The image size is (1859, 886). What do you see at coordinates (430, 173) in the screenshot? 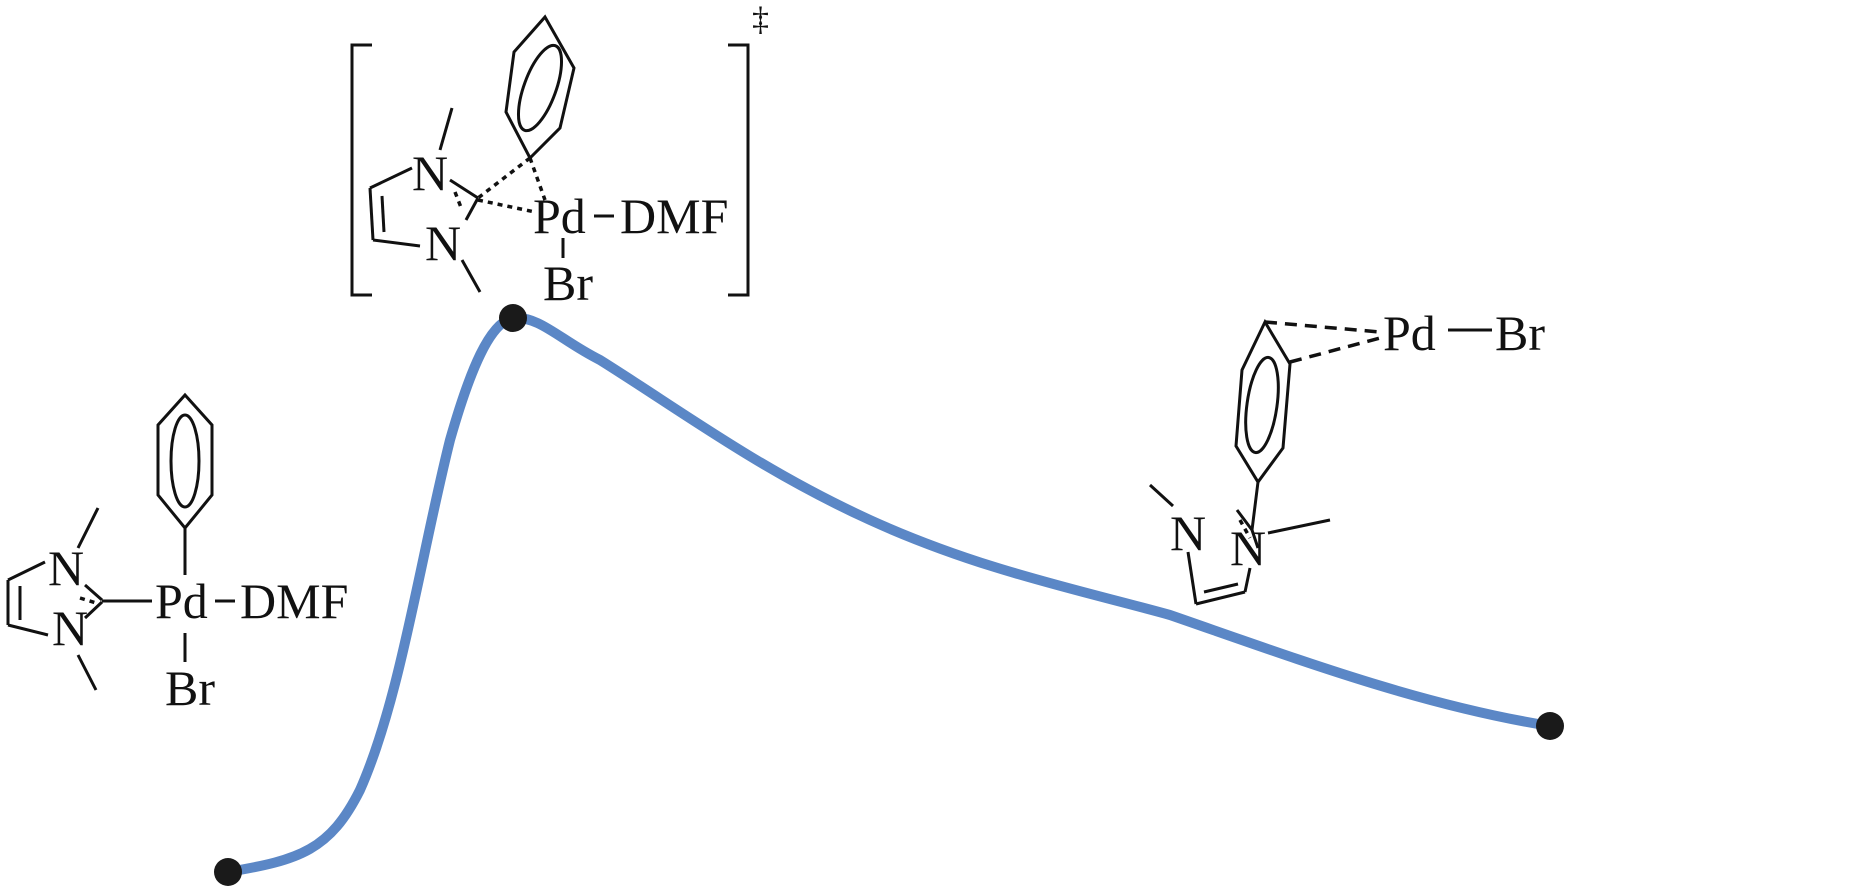
I see `ts-n-top: N` at bounding box center [430, 173].